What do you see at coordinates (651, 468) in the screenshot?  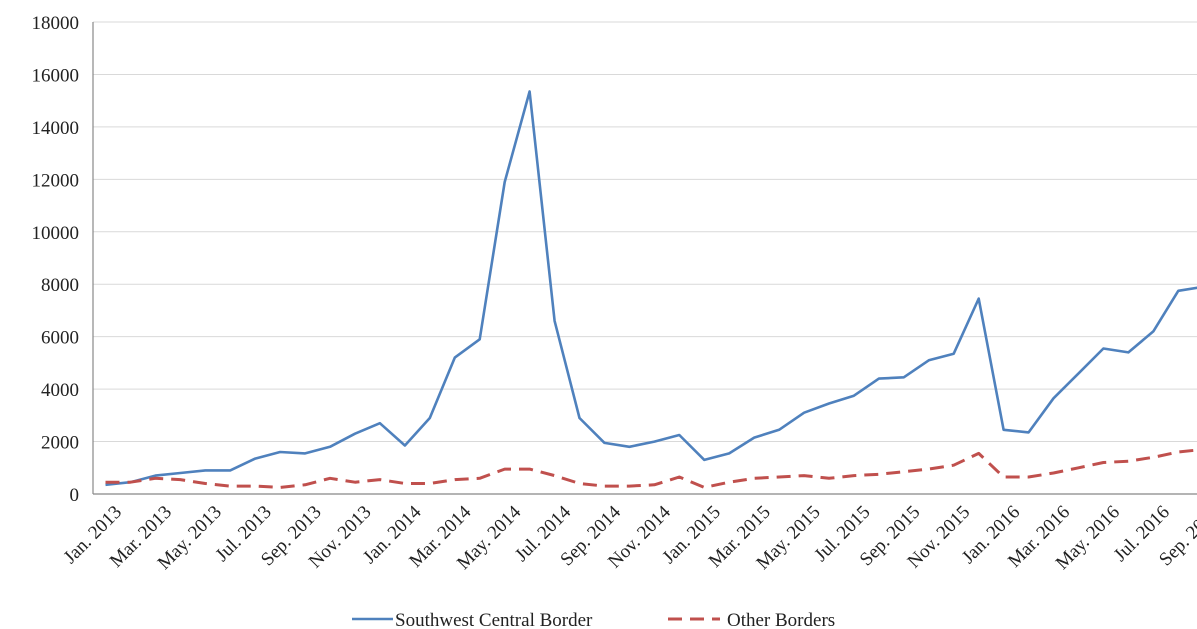 I see `series-line-other-borders` at bounding box center [651, 468].